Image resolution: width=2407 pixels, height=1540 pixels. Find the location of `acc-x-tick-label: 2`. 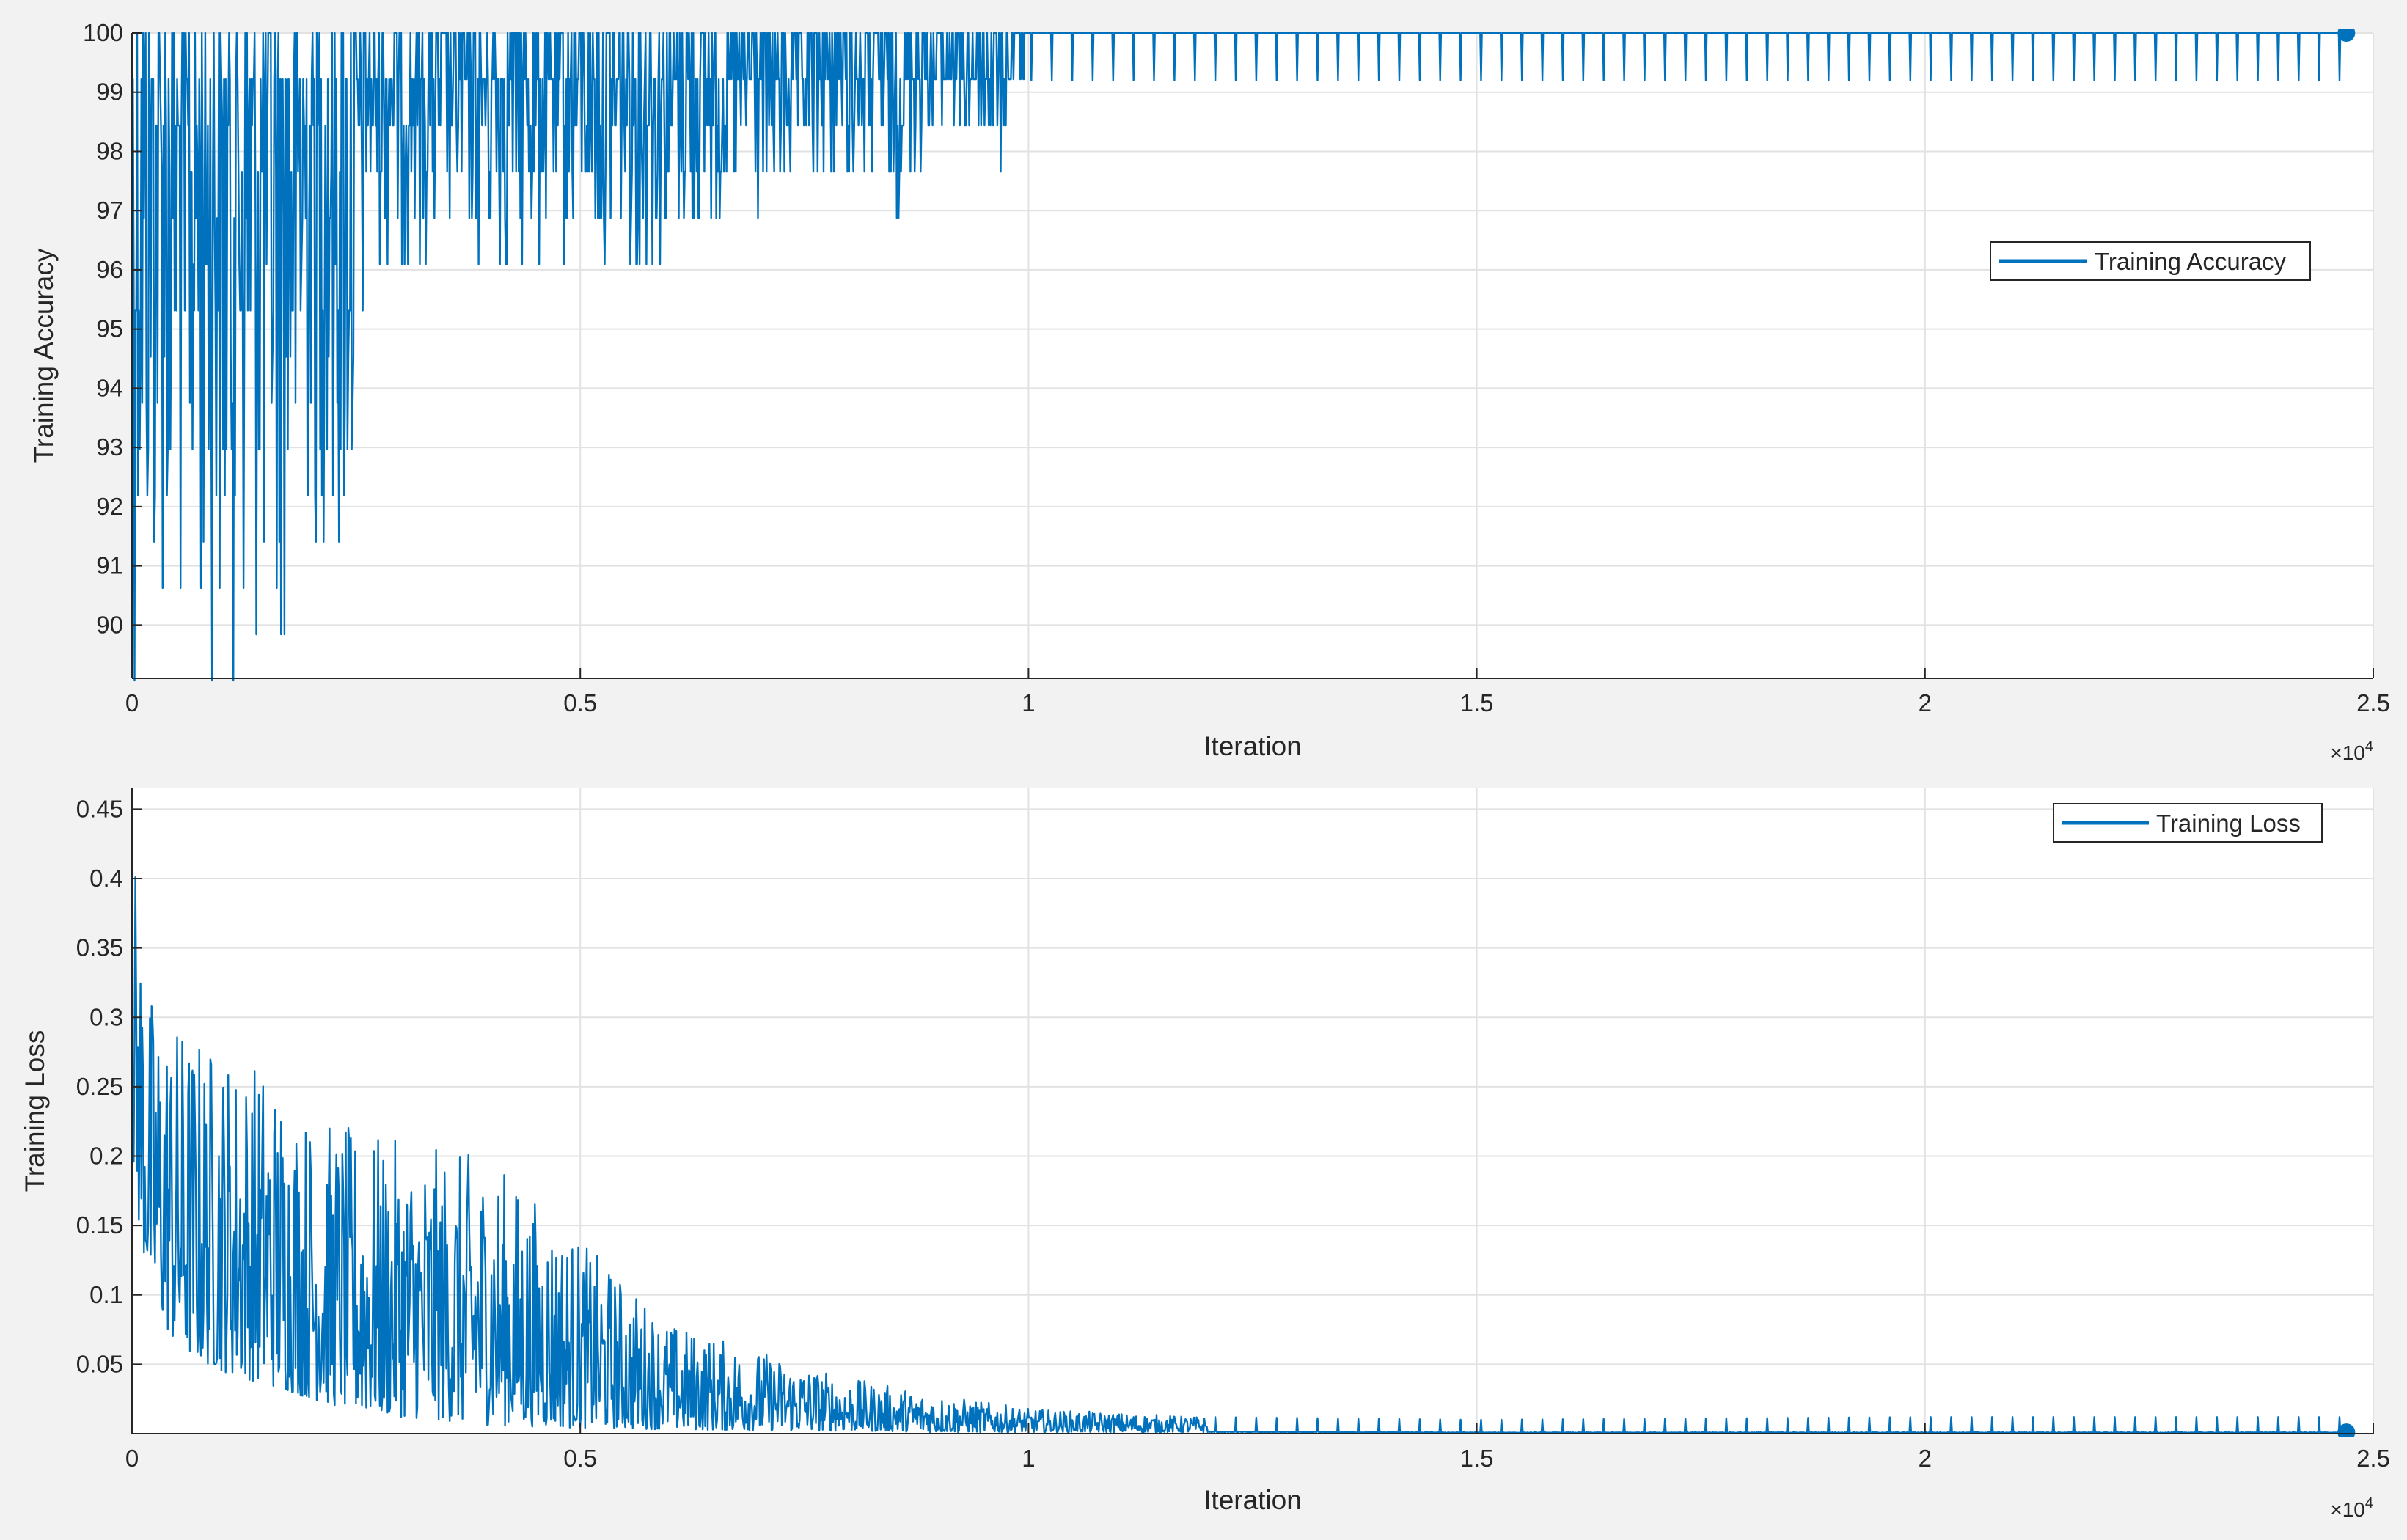

acc-x-tick-label: 2 is located at coordinates (1925, 702).